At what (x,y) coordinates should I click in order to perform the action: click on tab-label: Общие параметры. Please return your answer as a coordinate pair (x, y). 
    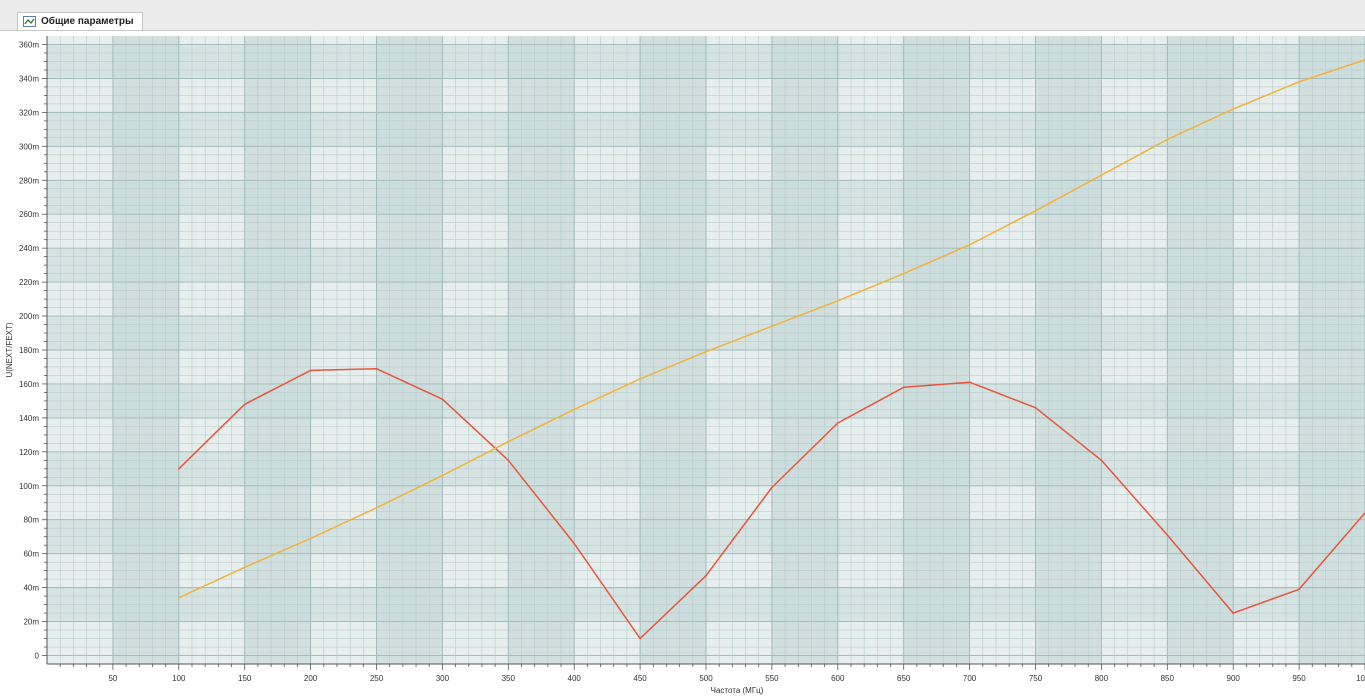
    Looking at the image, I should click on (87, 21).